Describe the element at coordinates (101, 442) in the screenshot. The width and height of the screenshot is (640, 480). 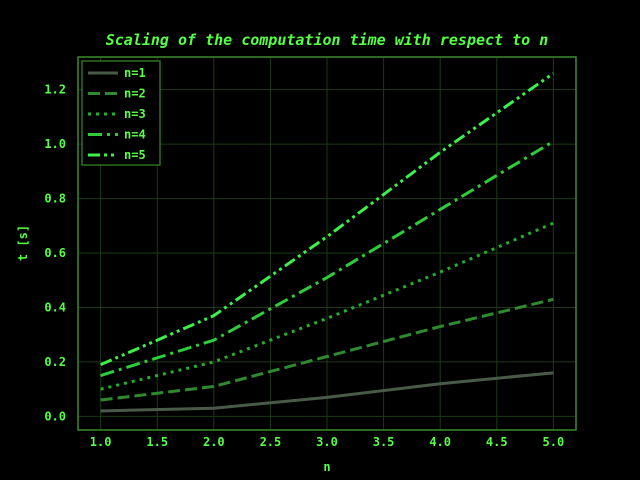
I see `x-tick-label: 1.0` at that location.